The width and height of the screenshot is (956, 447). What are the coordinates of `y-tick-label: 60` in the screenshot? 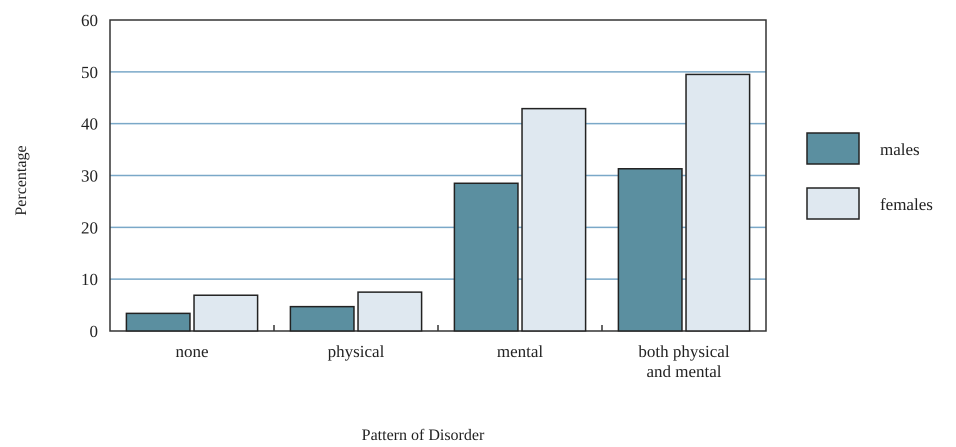 It's located at (89, 20).